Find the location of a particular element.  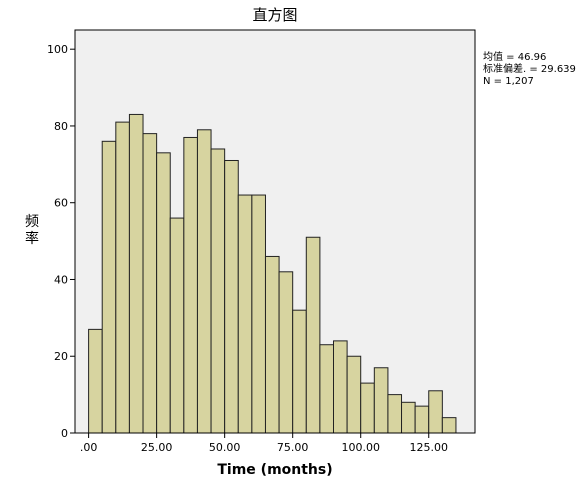

y-tick-label: 80 is located at coordinates (61, 126).